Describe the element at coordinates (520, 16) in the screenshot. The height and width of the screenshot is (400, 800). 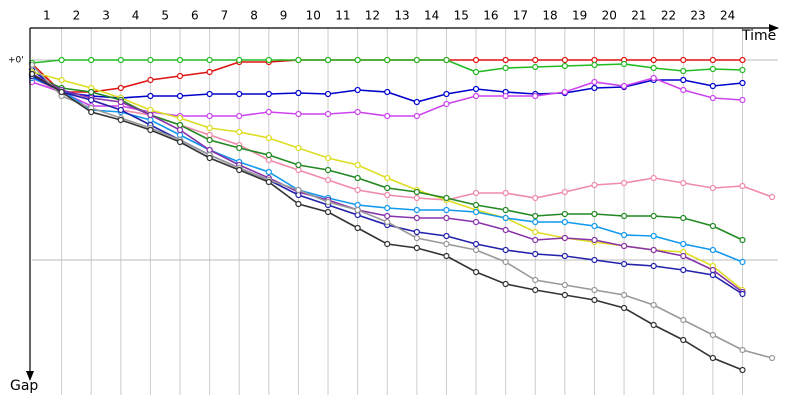
I see `x-tick-label: 17` at that location.